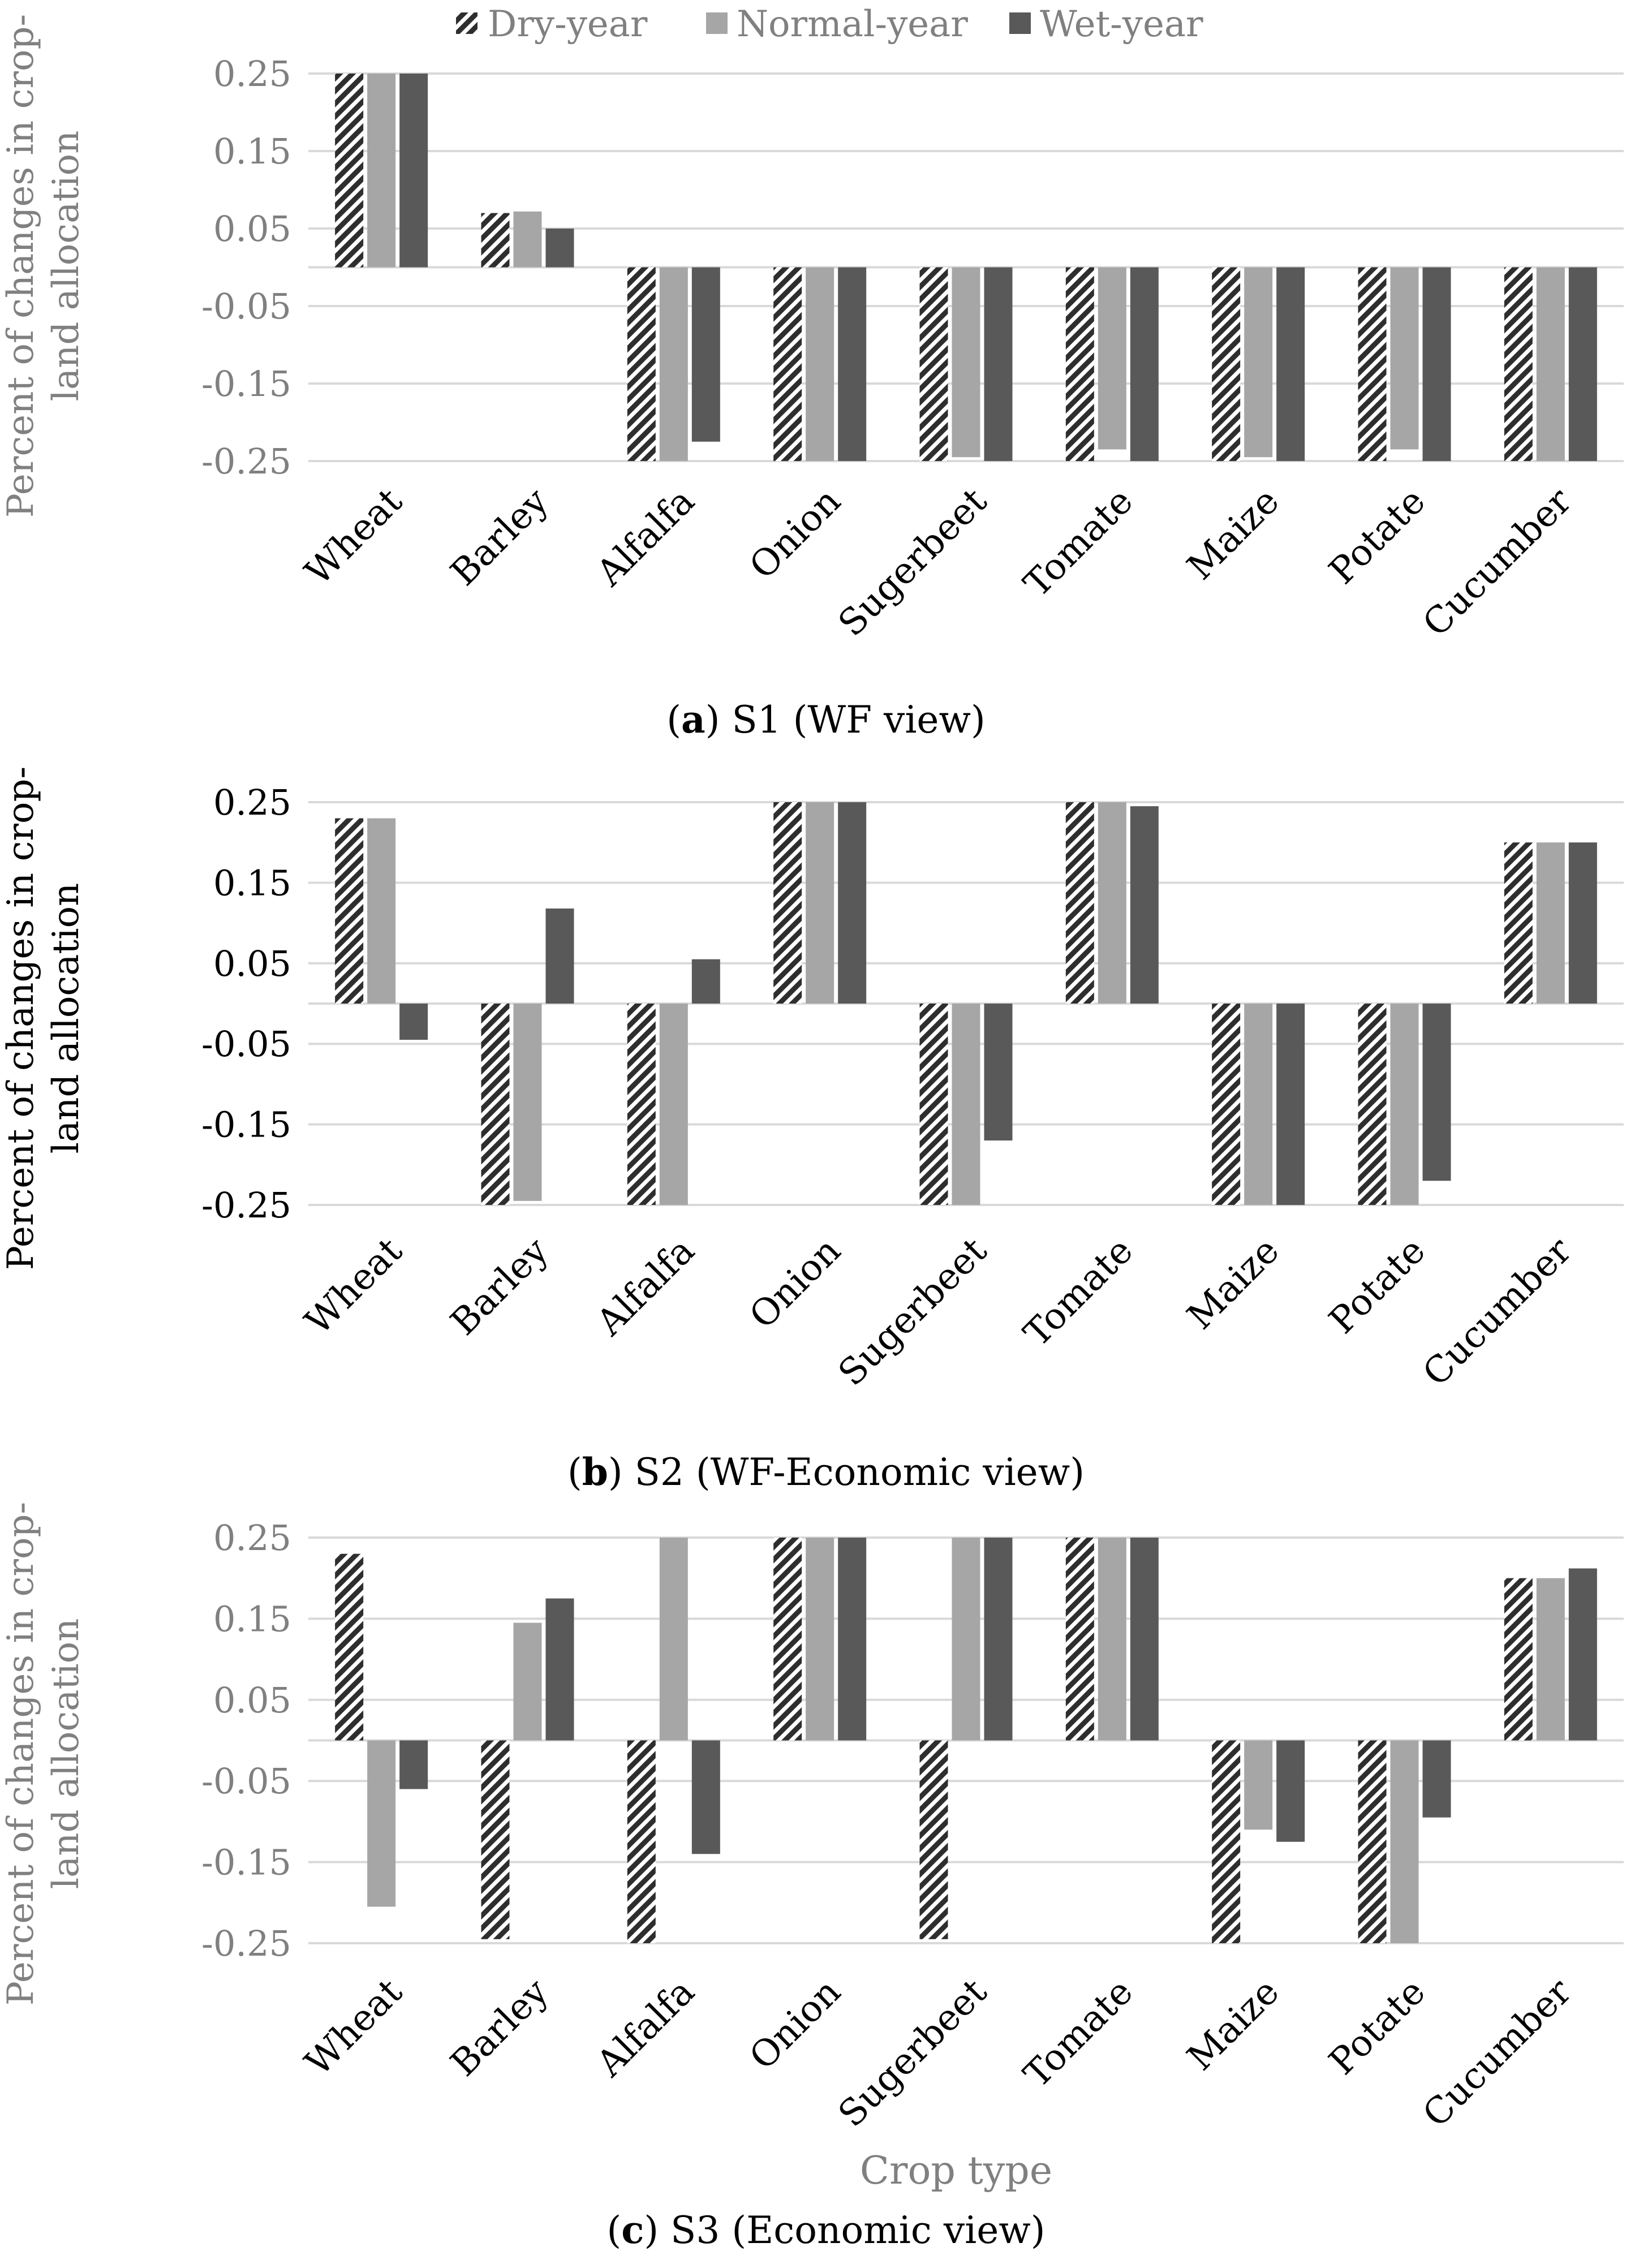  I want to click on bar-c-wet-maize, so click(1290, 1791).